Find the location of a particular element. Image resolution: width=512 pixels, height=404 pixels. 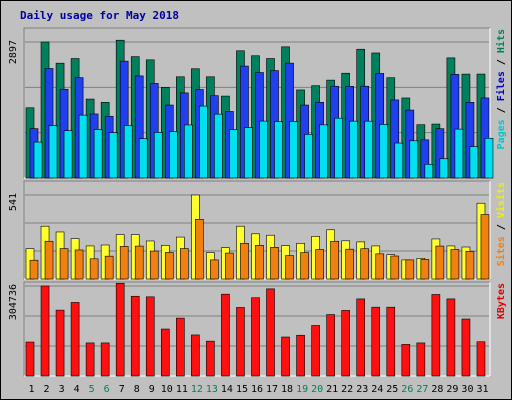

x-tick-label-day-31: 31 is located at coordinates (482, 389).